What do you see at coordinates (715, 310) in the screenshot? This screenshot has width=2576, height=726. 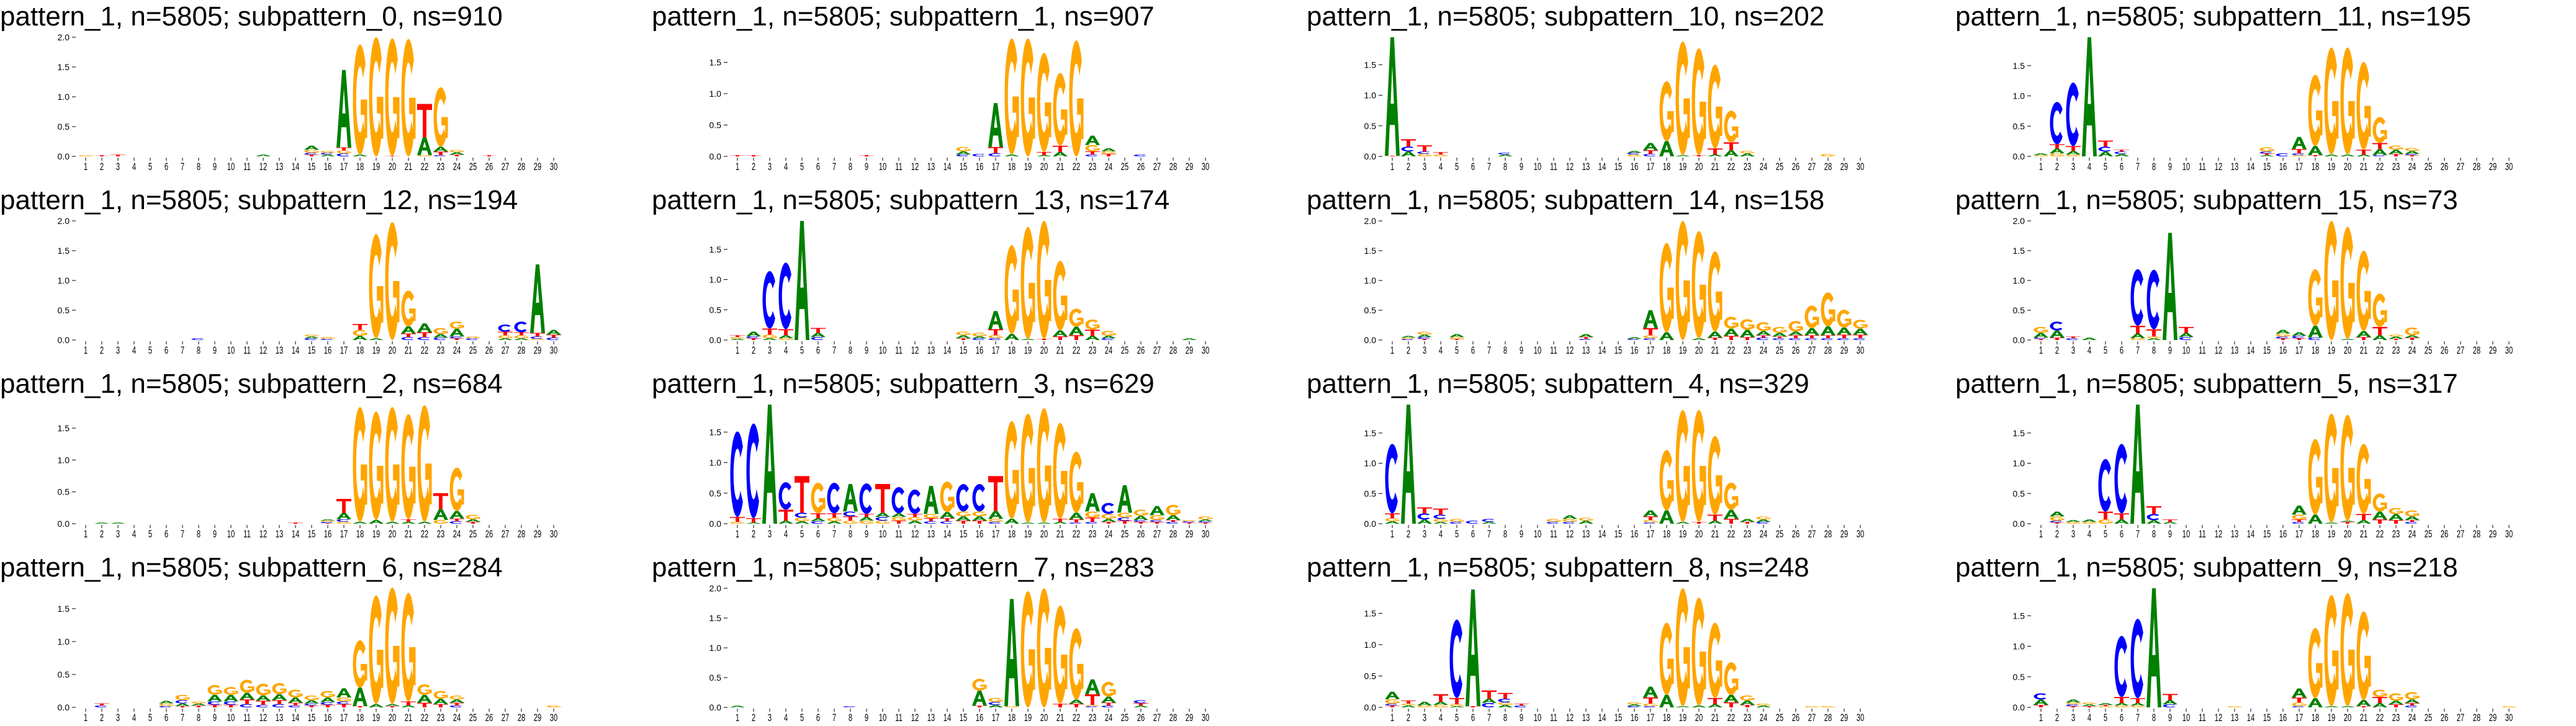 I see `y-tick-label: 0.5` at bounding box center [715, 310].